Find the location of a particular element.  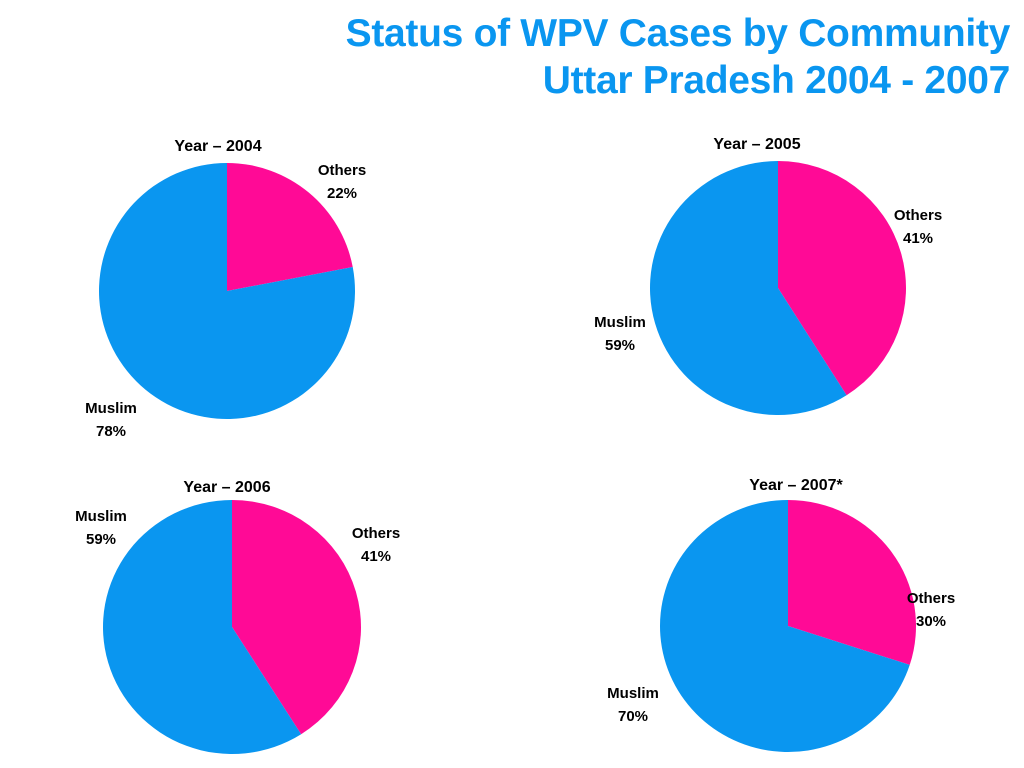

pie-chart-2006 is located at coordinates (231, 627).